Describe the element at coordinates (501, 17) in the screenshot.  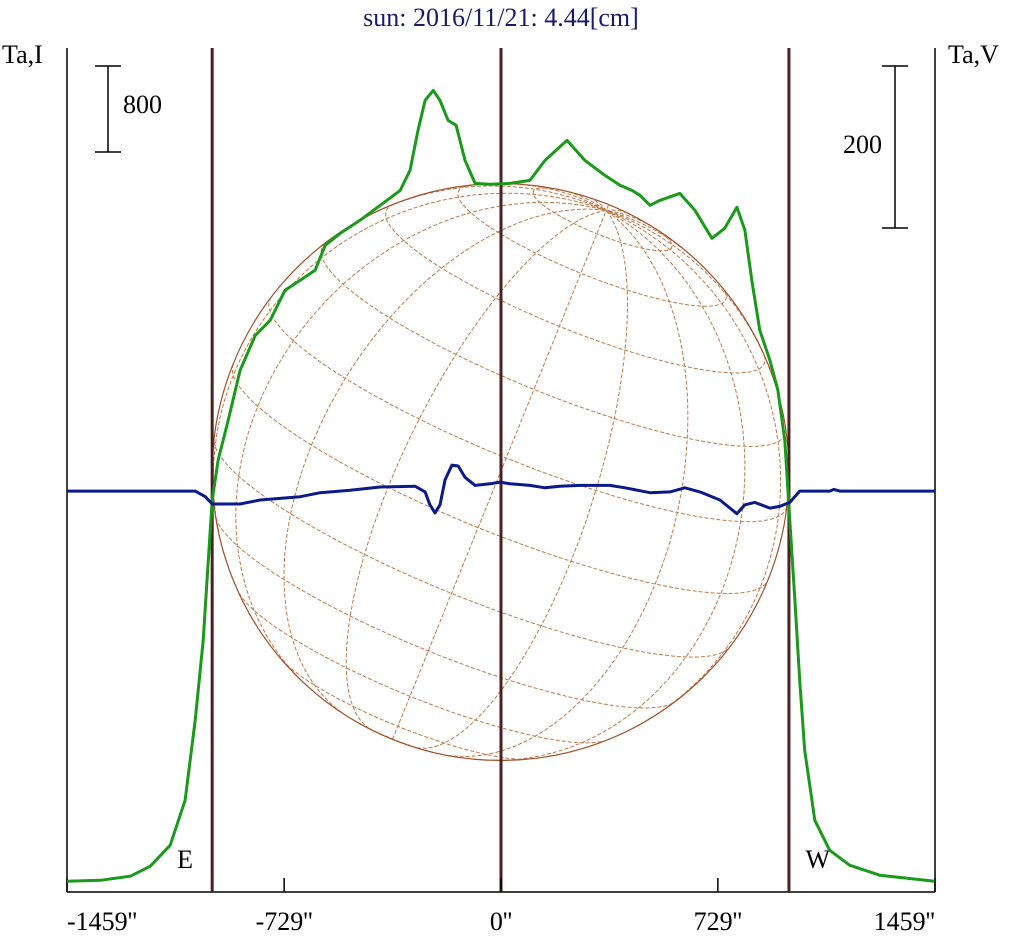
I see `chart-title: sun: 2016/11/21: 4.44[cm]` at that location.